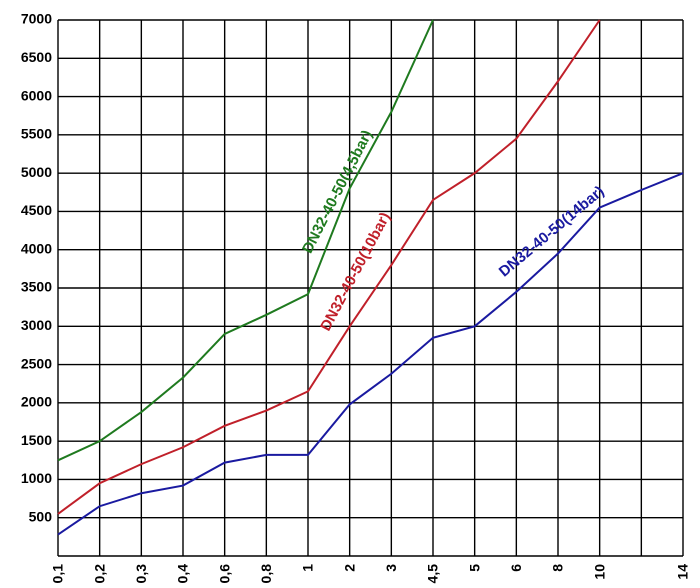 The height and width of the screenshot is (588, 700). What do you see at coordinates (224, 574) in the screenshot?
I see `x-tick-label: 0,6` at bounding box center [224, 574].